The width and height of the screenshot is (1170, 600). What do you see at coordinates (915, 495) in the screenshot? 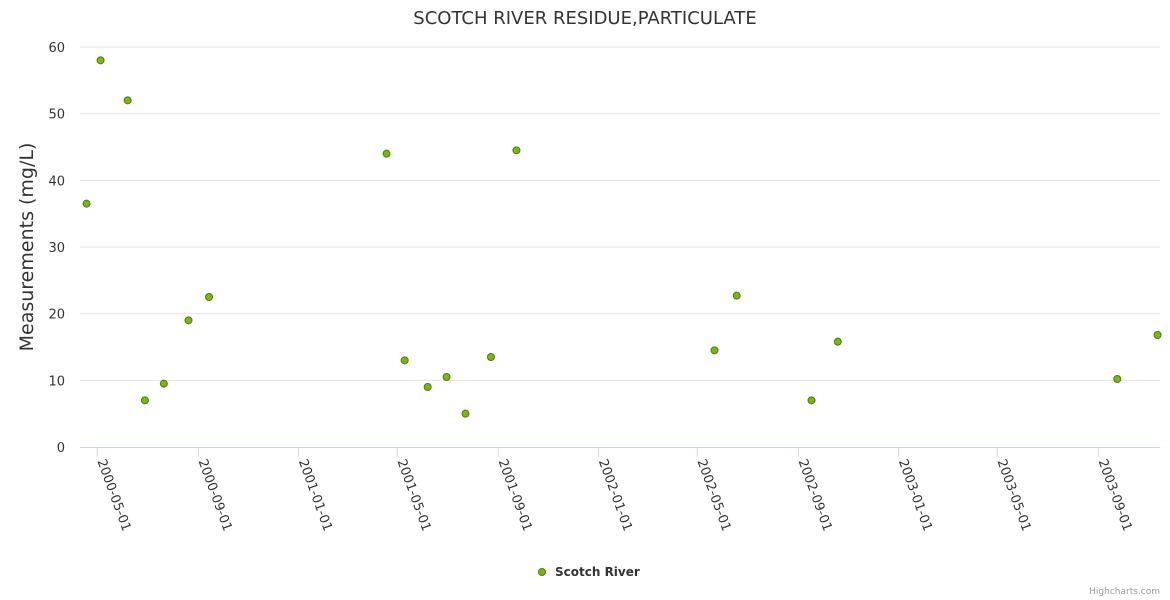
I see `x-tick-label: 2003-01-01` at bounding box center [915, 495].